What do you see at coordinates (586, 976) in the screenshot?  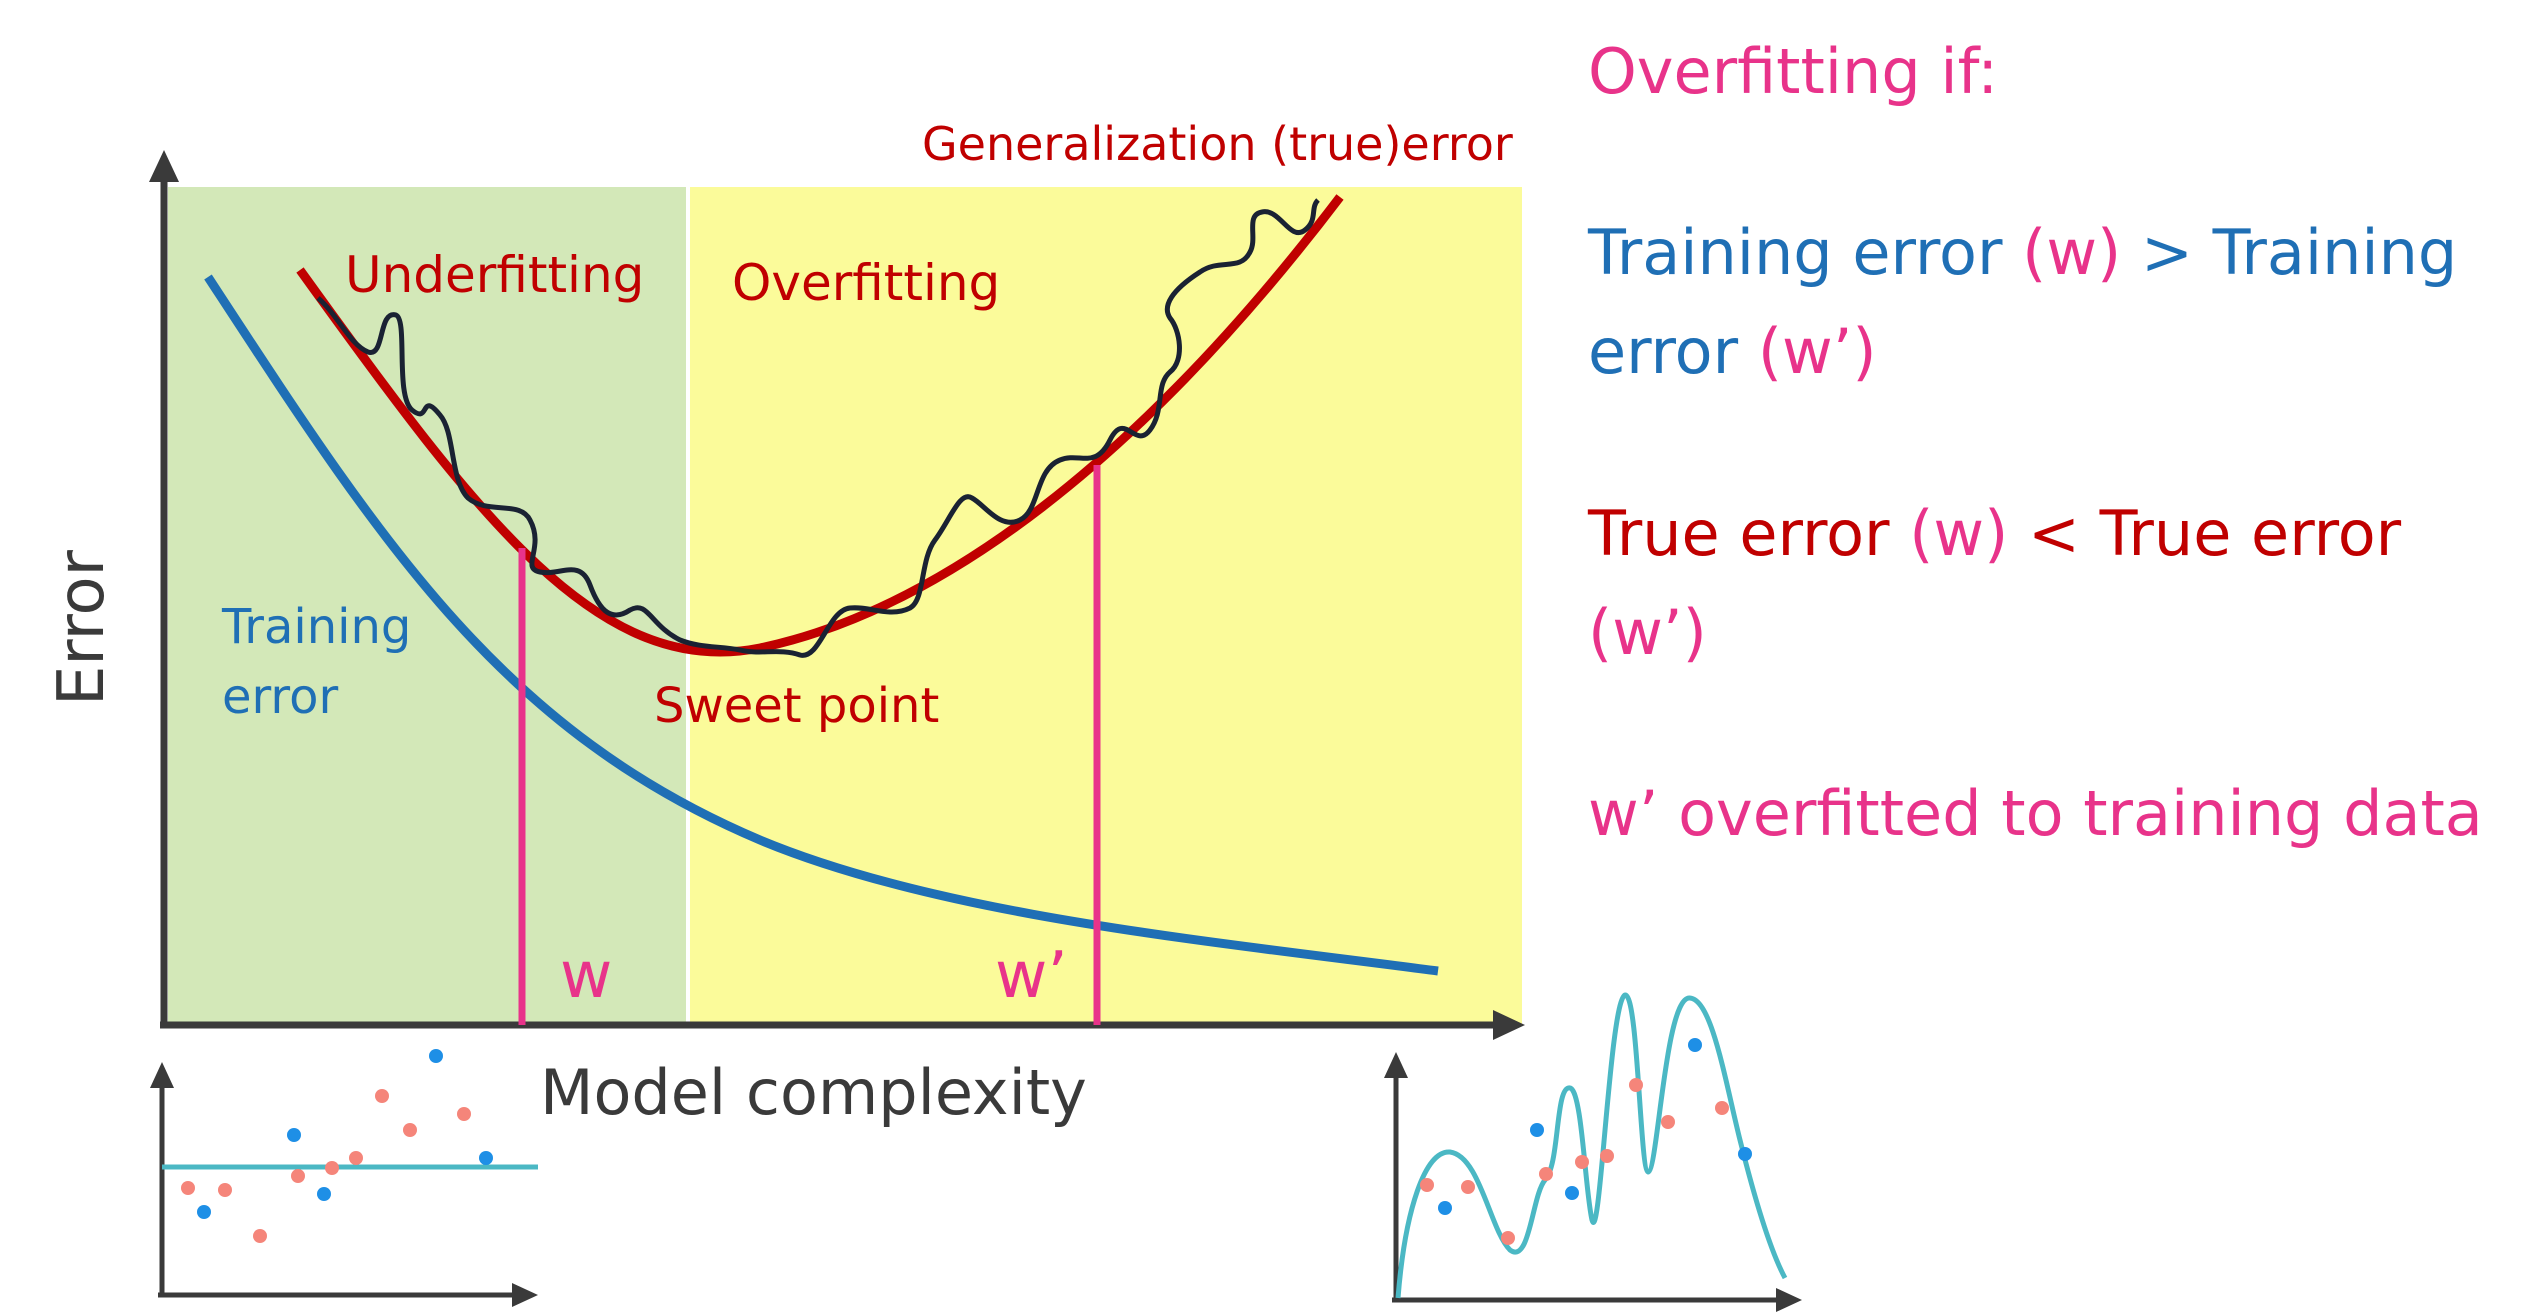 I see `w-label: w` at bounding box center [586, 976].